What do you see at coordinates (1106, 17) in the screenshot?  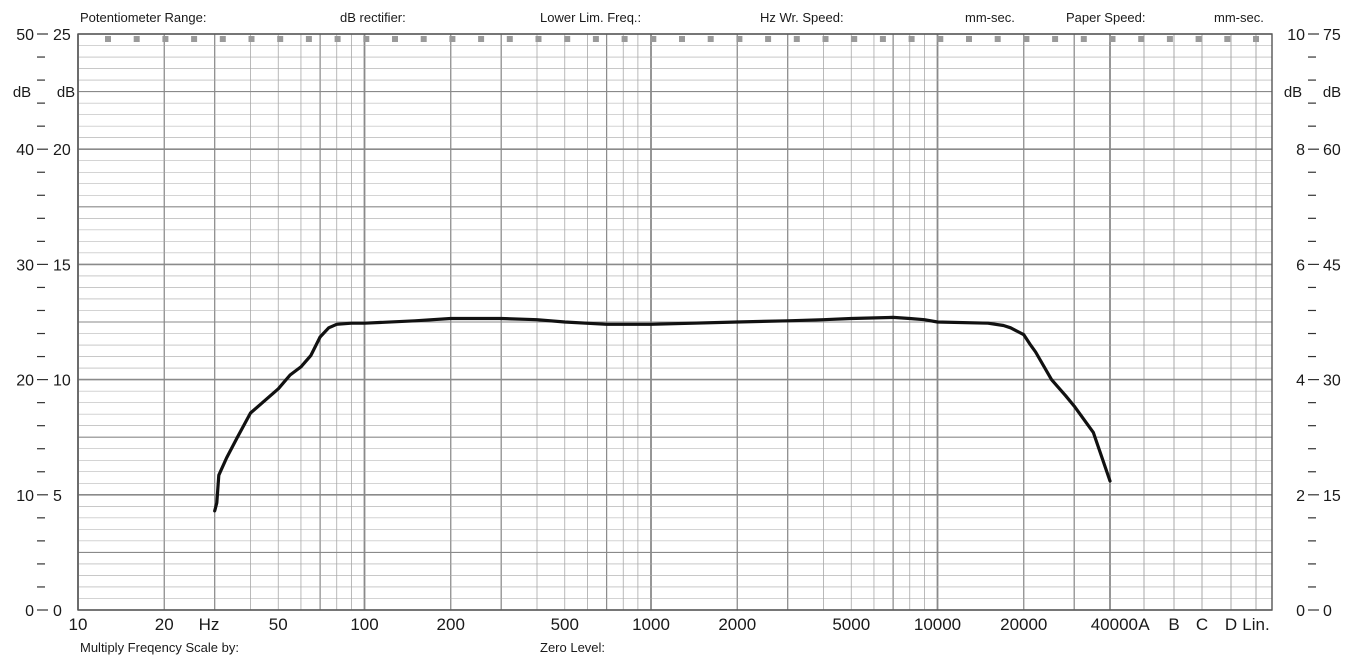 I see `paper-speed-label: Paper Speed:` at bounding box center [1106, 17].